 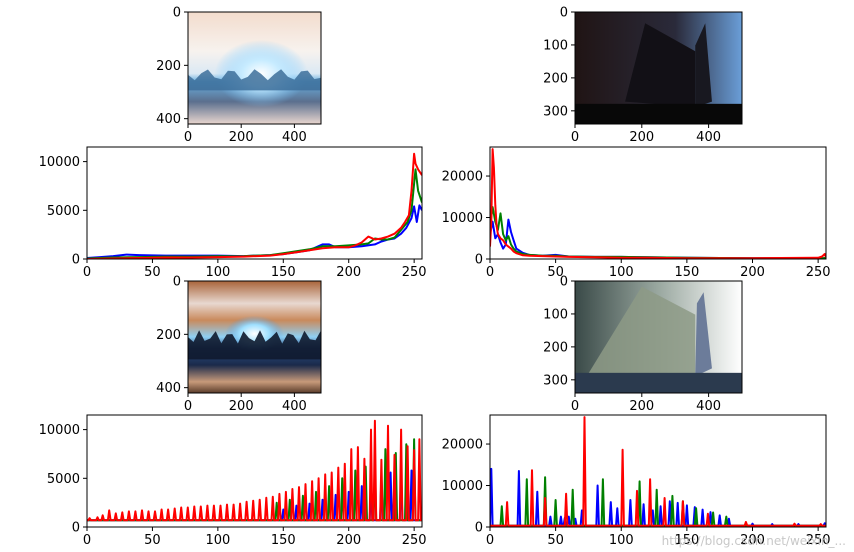 I want to click on panel-3: 0 50 100 150 200 250 0 5000 10000, so click(x=233, y=213).